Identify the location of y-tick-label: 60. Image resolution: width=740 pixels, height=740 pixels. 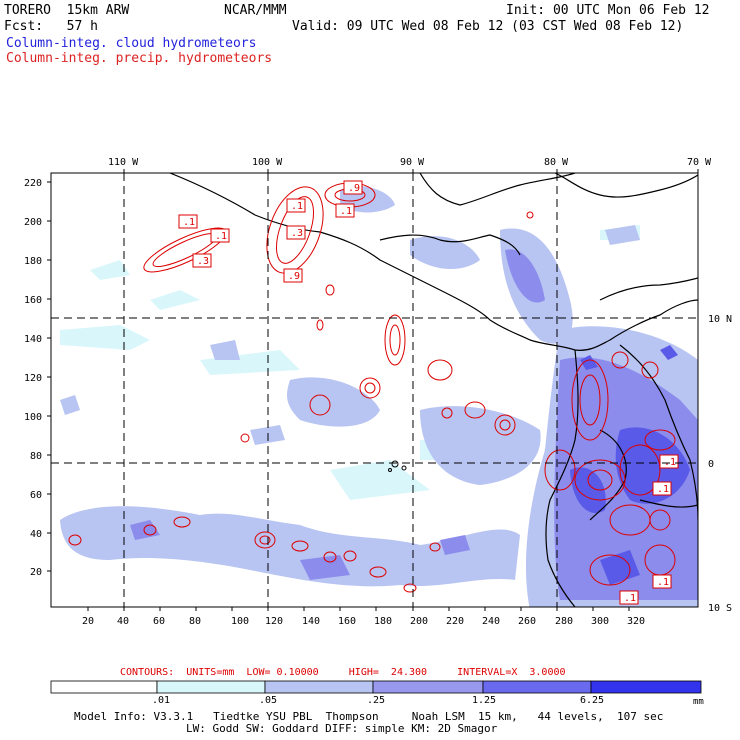
(36, 495).